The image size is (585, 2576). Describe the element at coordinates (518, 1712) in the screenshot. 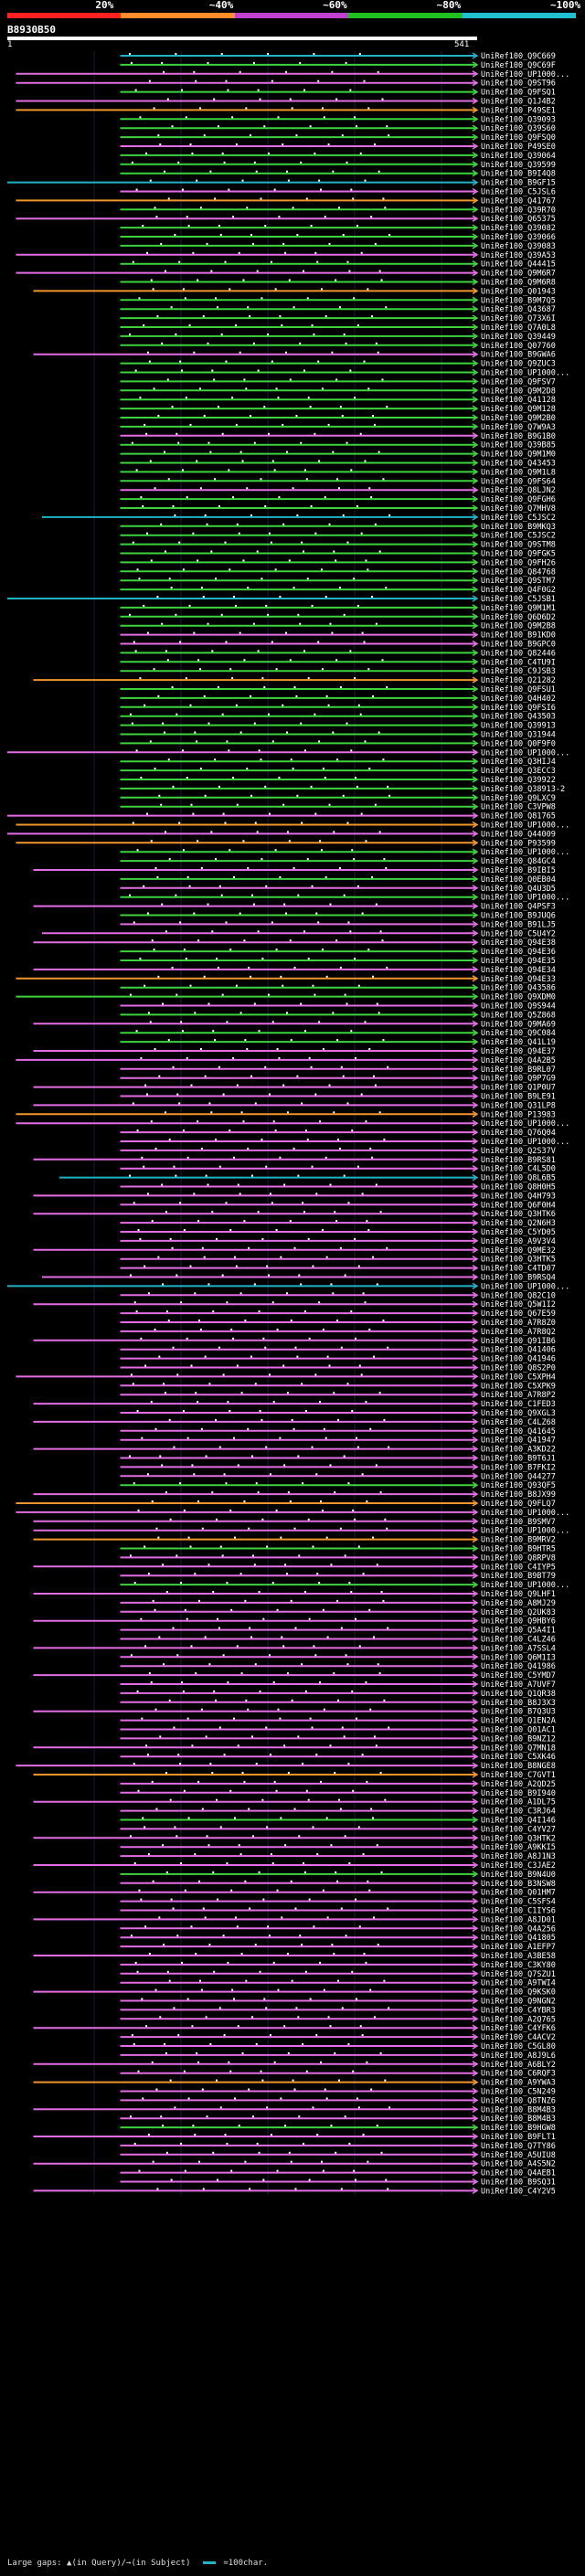

I see `hit-label: UniRef100_B7Q3U3` at that location.